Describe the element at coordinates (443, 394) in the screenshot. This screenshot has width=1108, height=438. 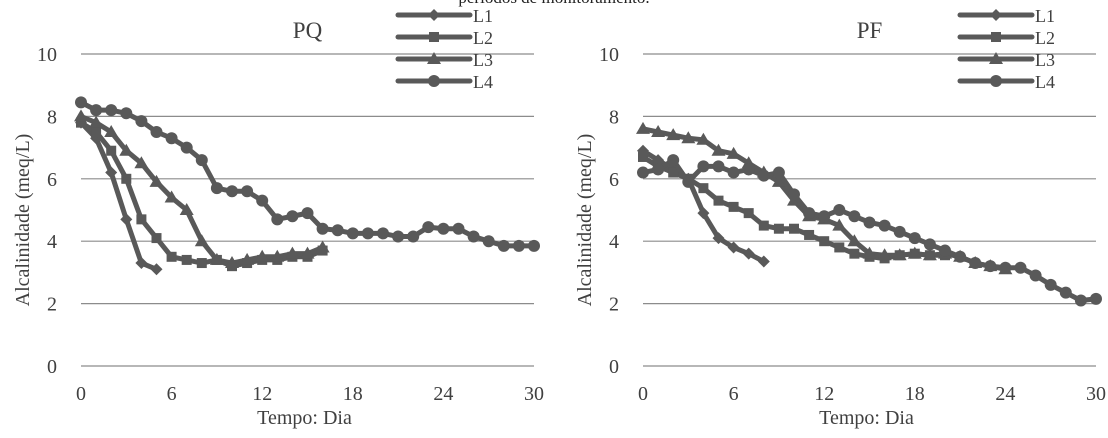
I see `x-tick-label: 24` at that location.